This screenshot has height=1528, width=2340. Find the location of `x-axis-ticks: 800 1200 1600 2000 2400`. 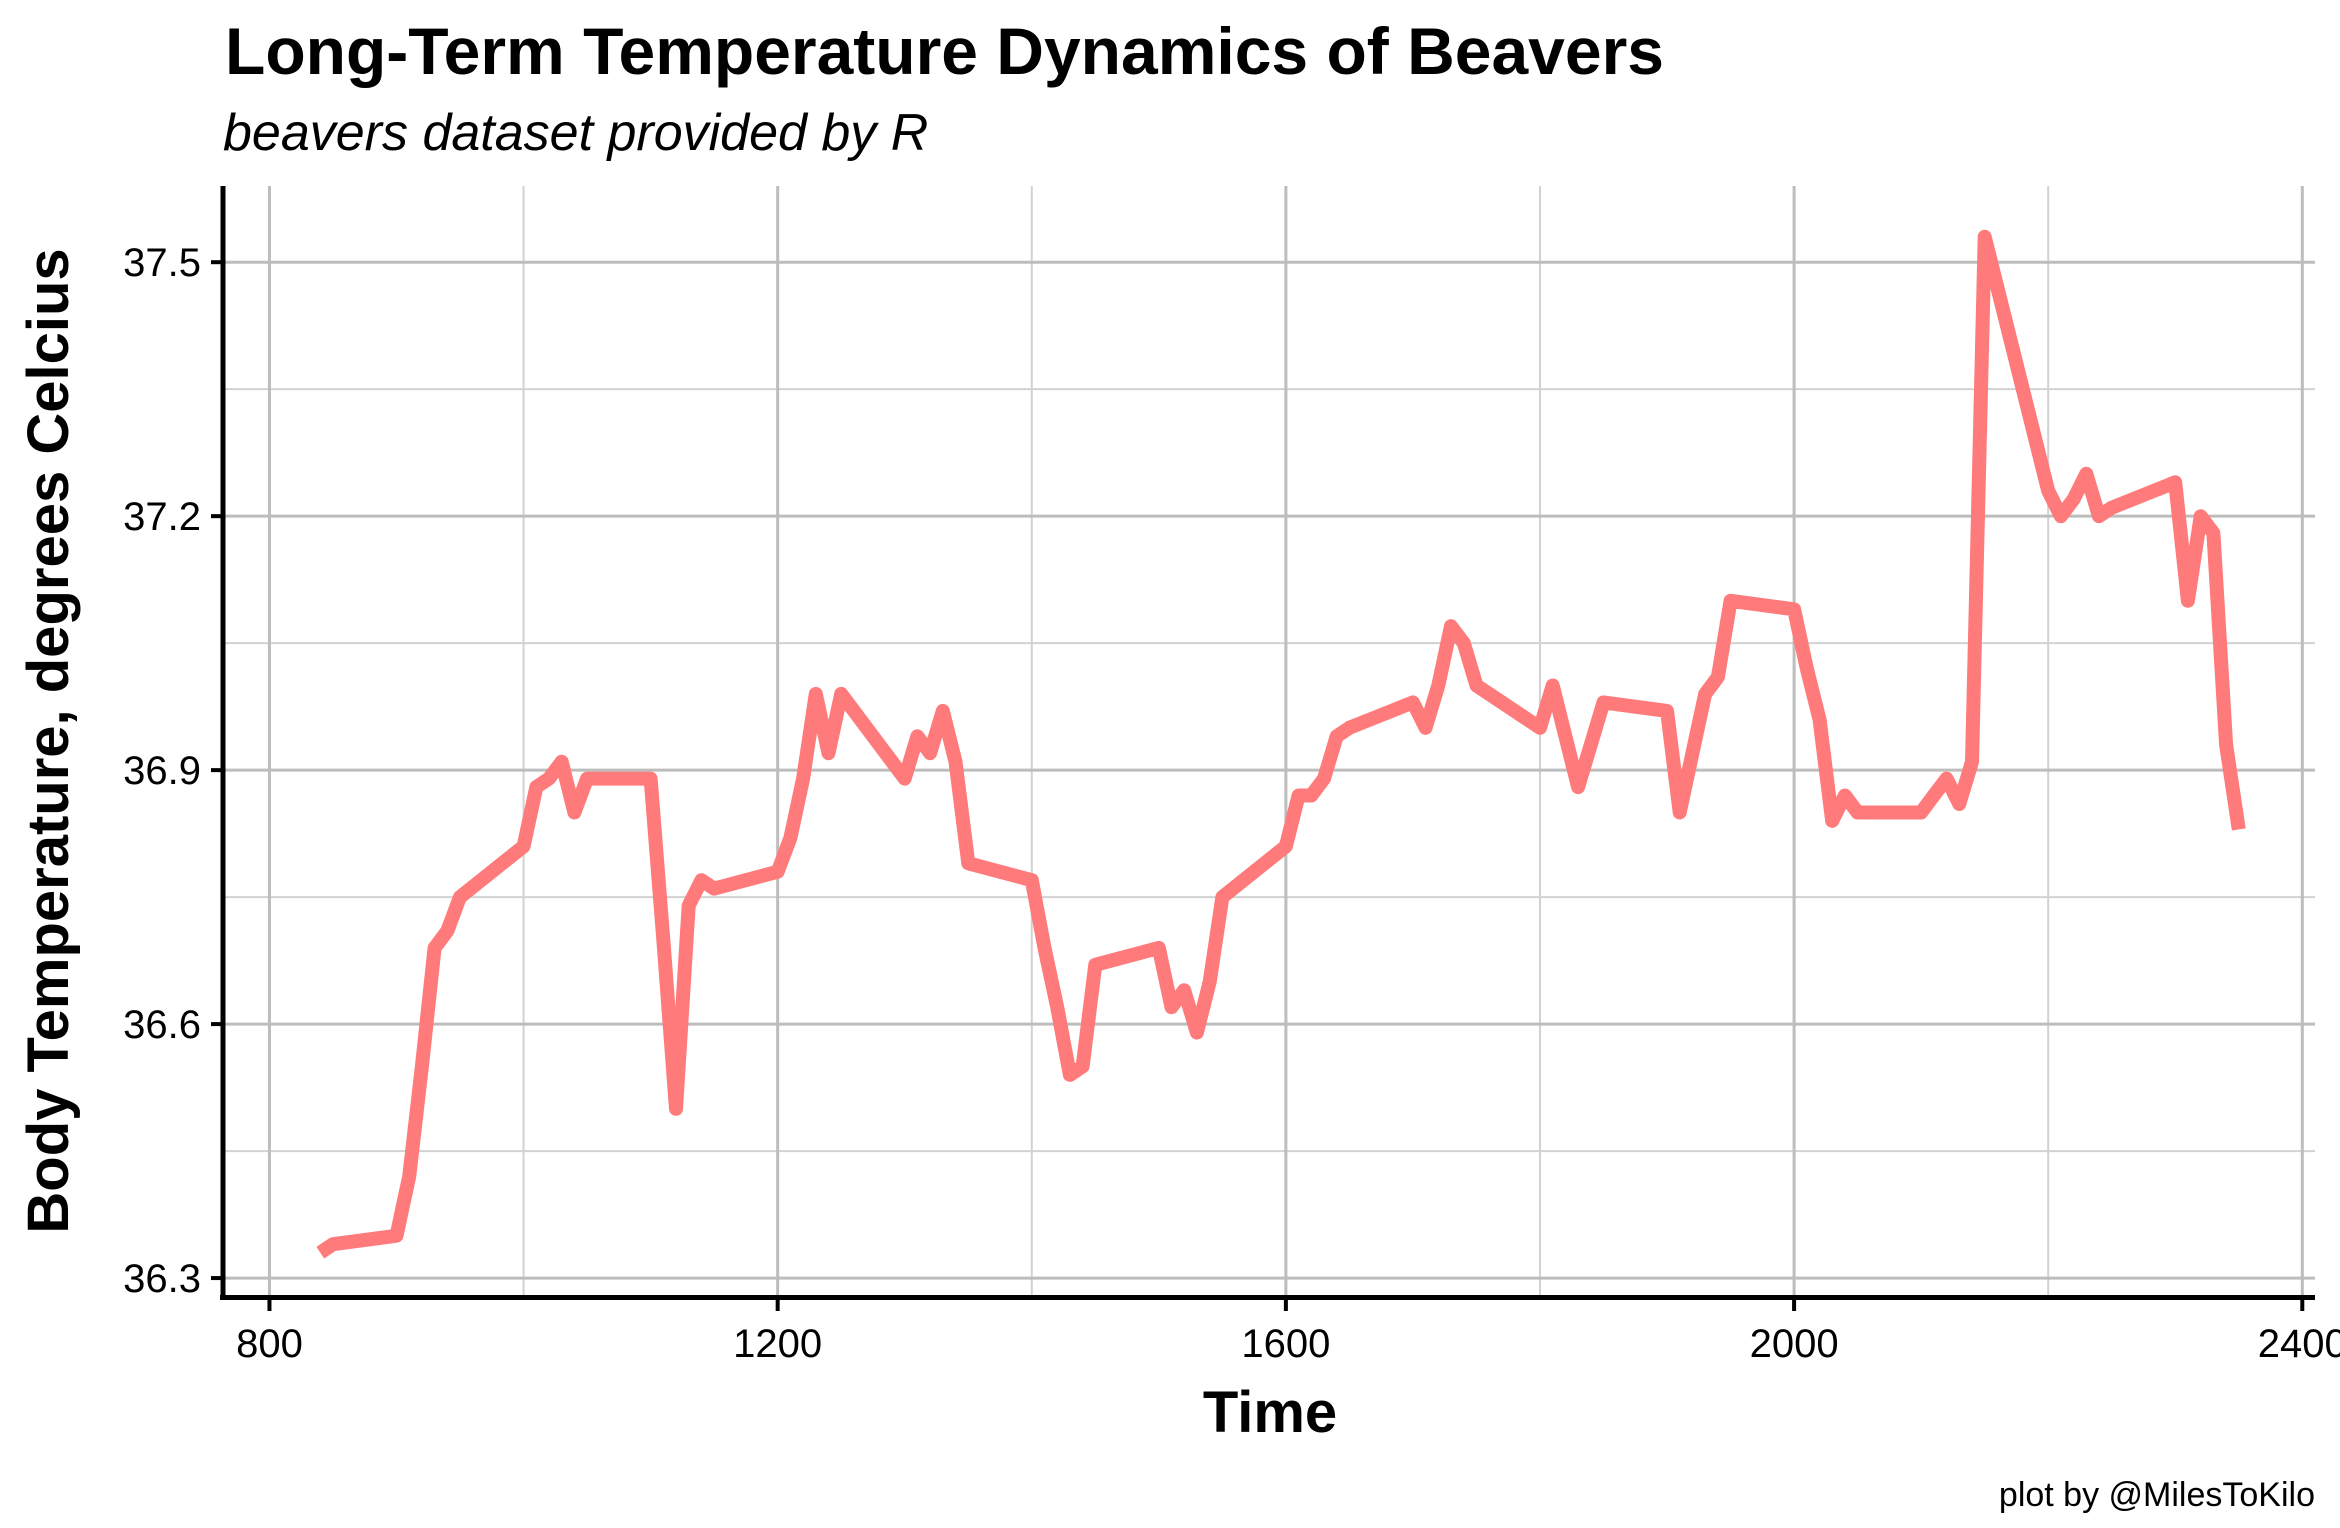

x-axis-ticks: 800 1200 1600 2000 2400 is located at coordinates (1288, 1332).